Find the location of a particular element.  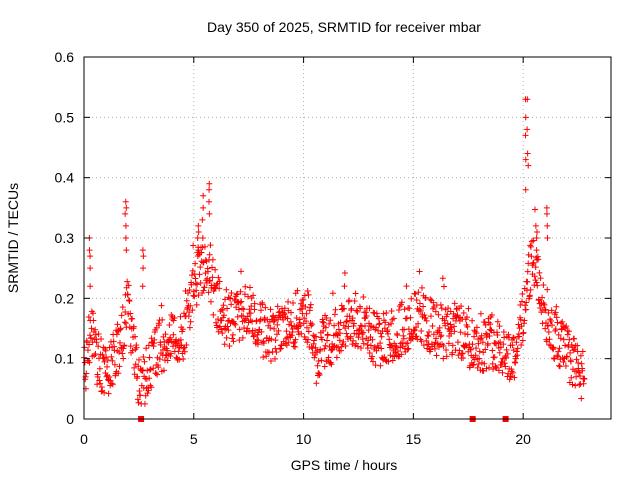

y-tick-label: 0.4 is located at coordinates (65, 178).